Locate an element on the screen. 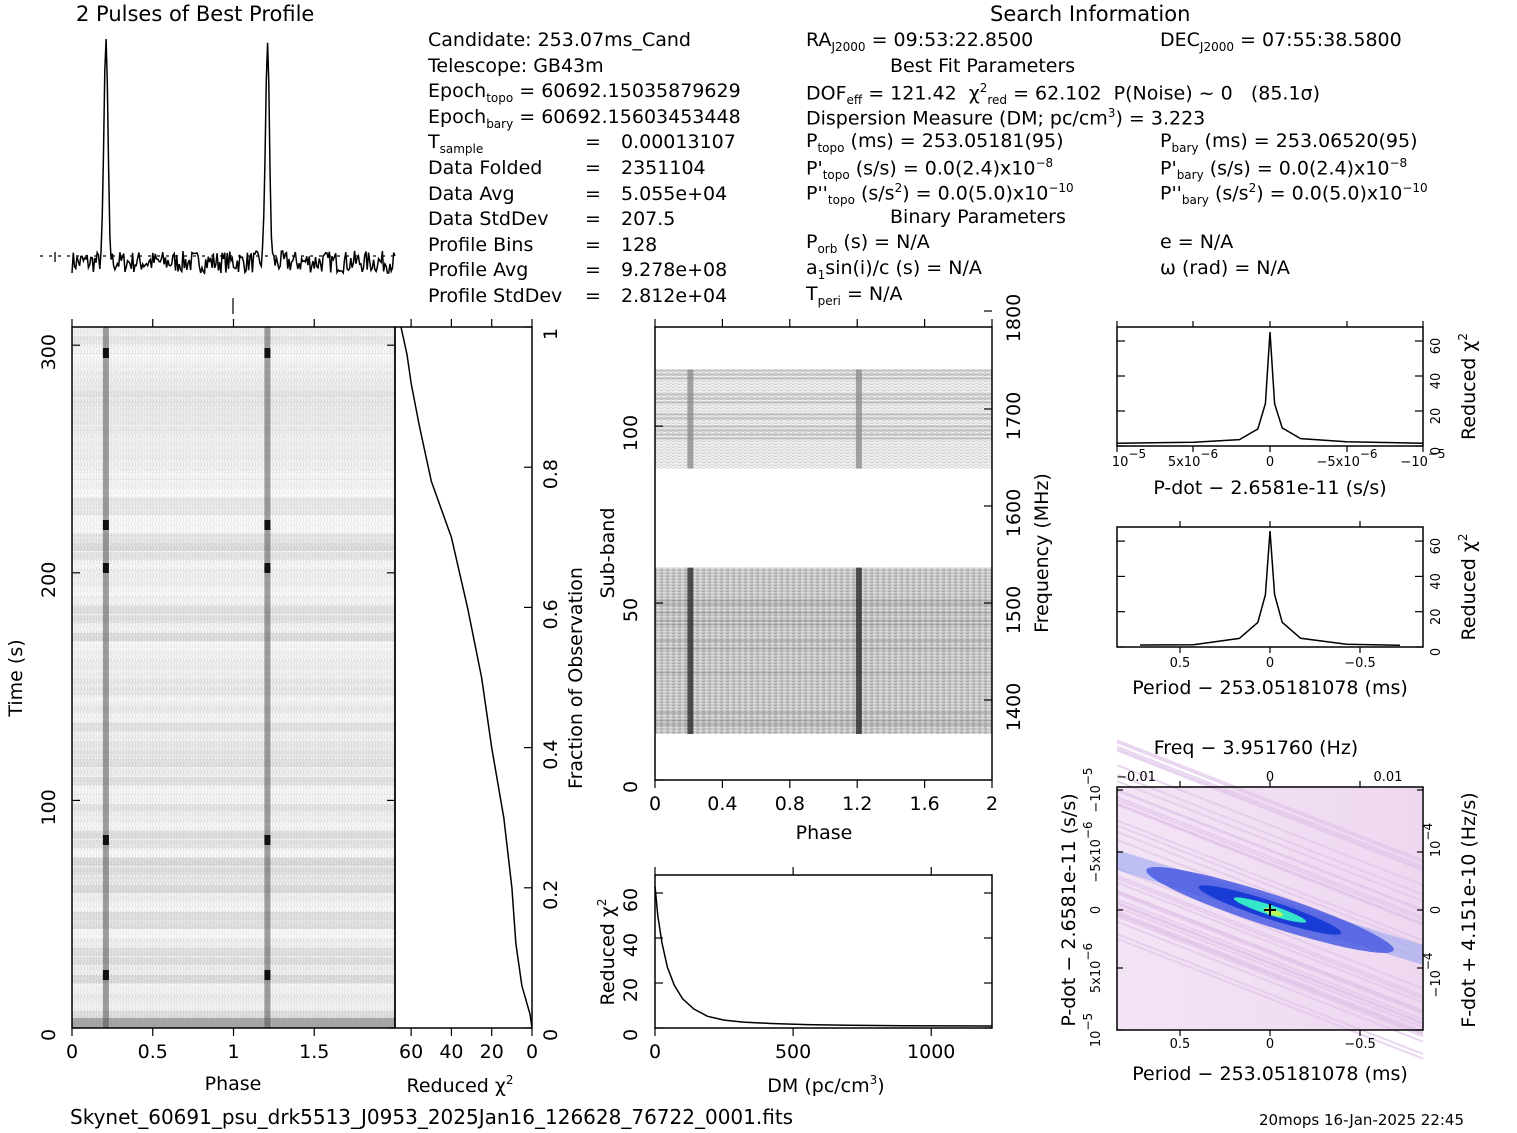 This screenshot has width=1517, height=1133. info-row: Tsample = 0.00013107 is located at coordinates (582, 144).